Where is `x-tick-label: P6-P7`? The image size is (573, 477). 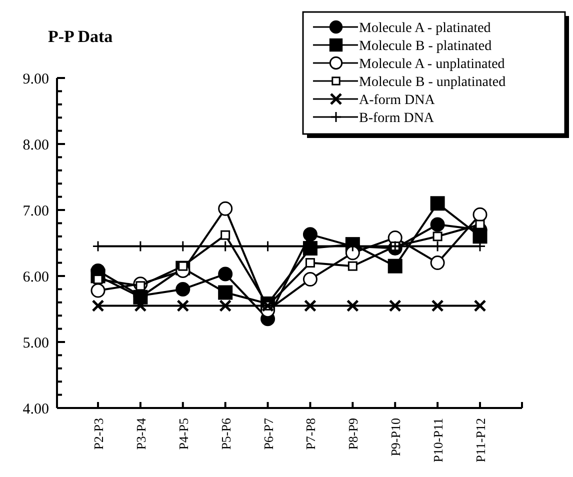
x-tick-label: P6-P7 is located at coordinates (268, 434).